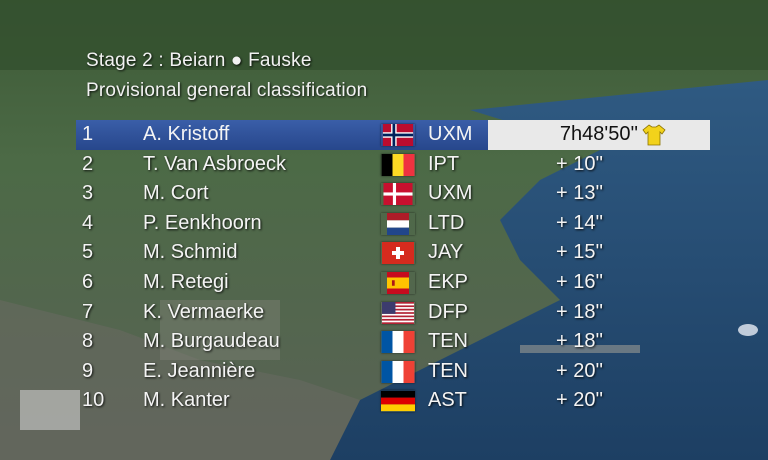 The width and height of the screenshot is (768, 460). Describe the element at coordinates (186, 134) in the screenshot. I see `rider-name: A. Kristoff` at that location.